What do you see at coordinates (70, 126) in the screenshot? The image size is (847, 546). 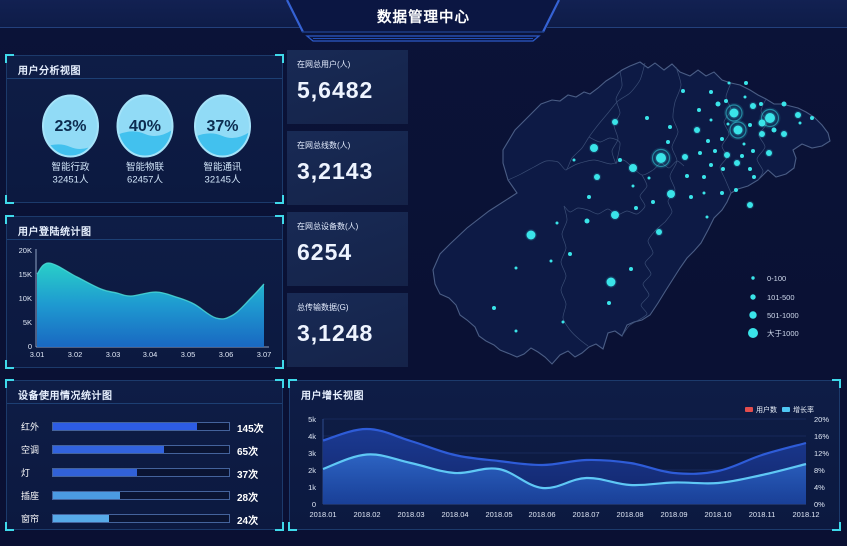 I see `svg-text: 23%` at bounding box center [70, 126].